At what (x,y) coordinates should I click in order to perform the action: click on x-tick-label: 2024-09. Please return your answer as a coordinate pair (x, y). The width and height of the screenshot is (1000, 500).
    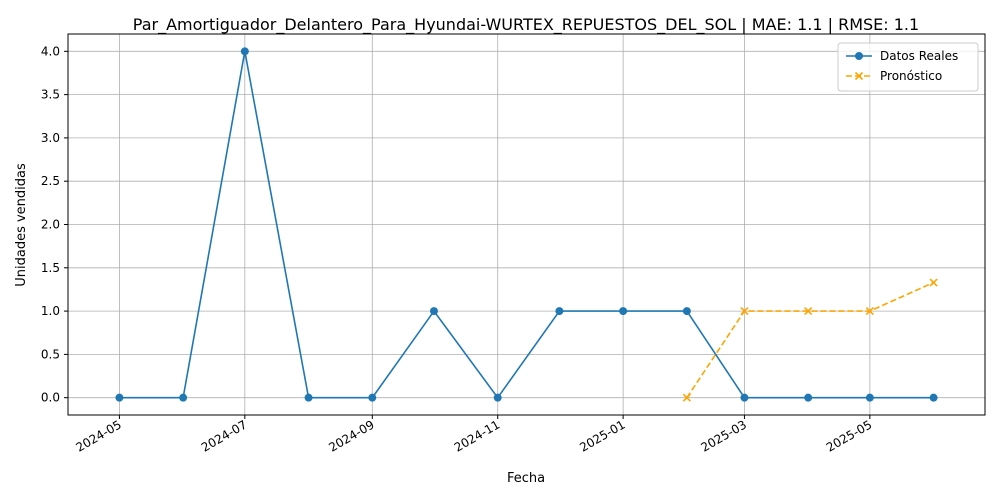
    Looking at the image, I should click on (351, 435).